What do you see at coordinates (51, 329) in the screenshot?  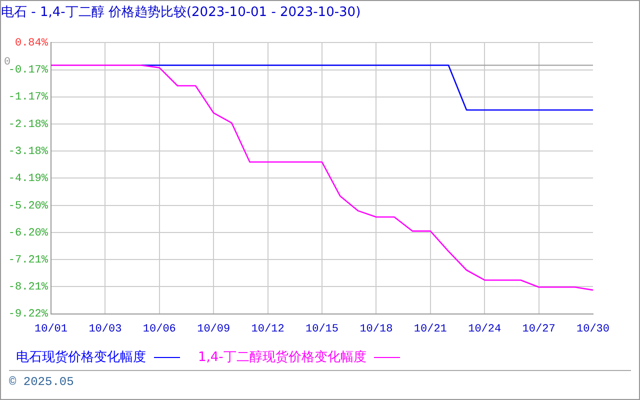 I see `x-tick-label: 10/01` at bounding box center [51, 329].